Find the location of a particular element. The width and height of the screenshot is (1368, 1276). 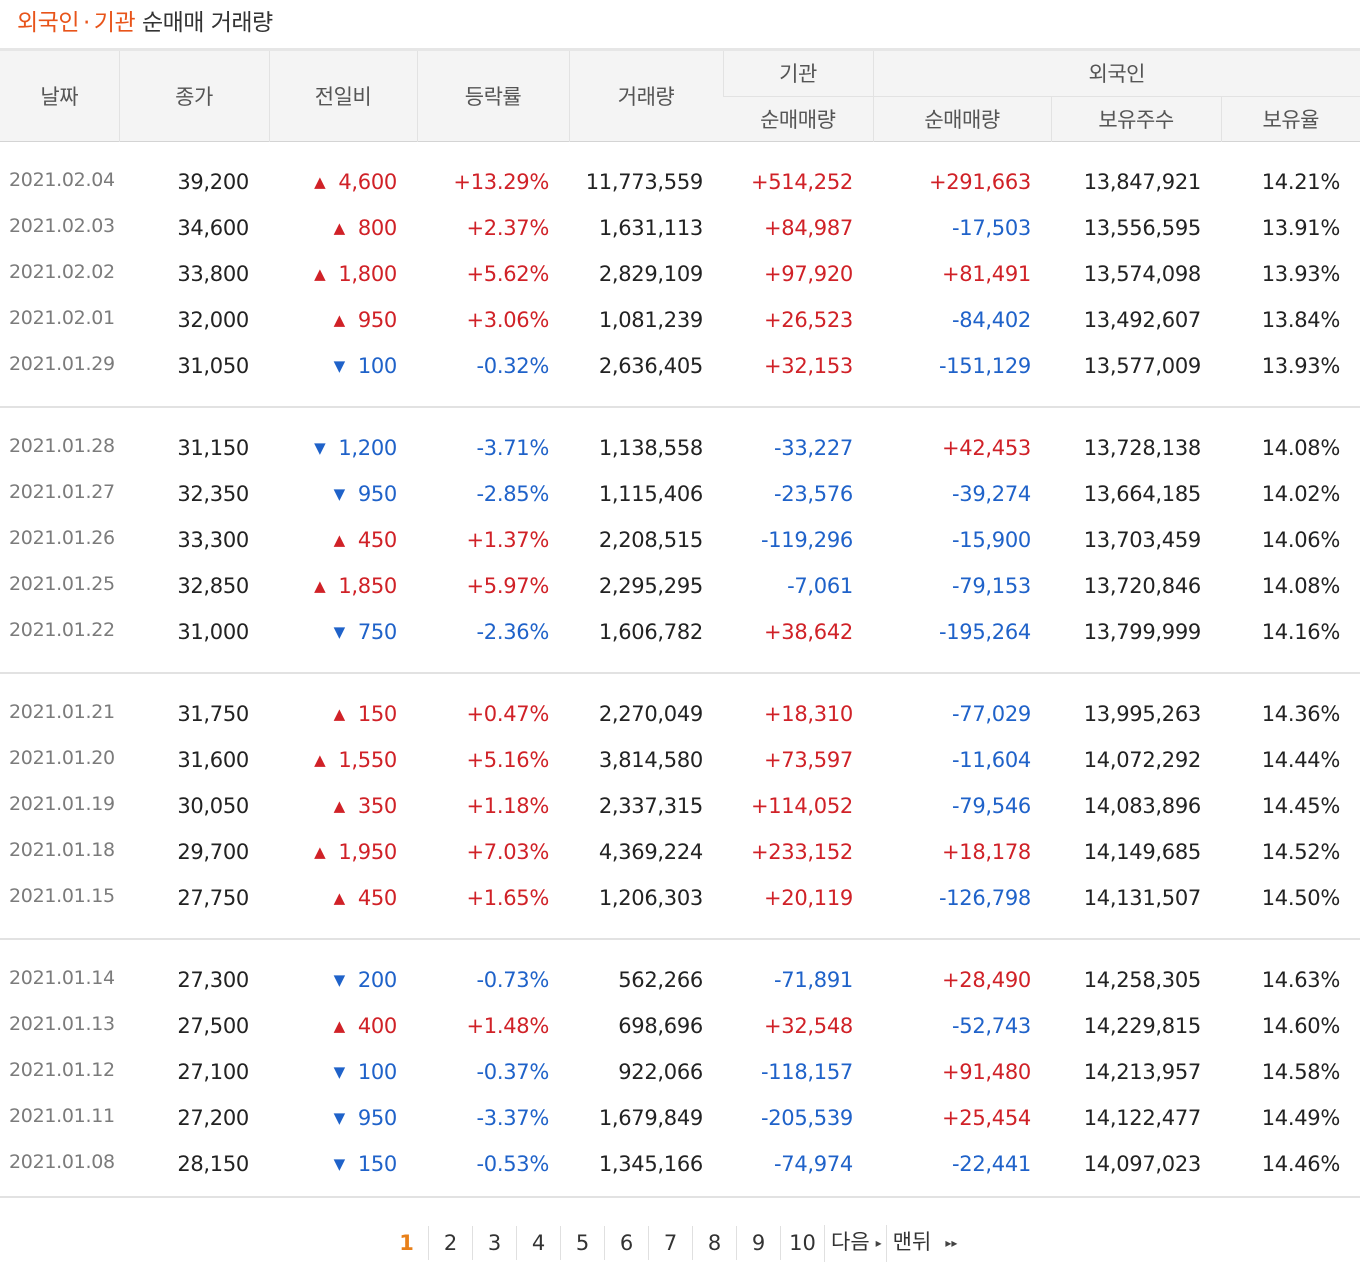

cell-date: 2021.01.14 is located at coordinates (62, 978).